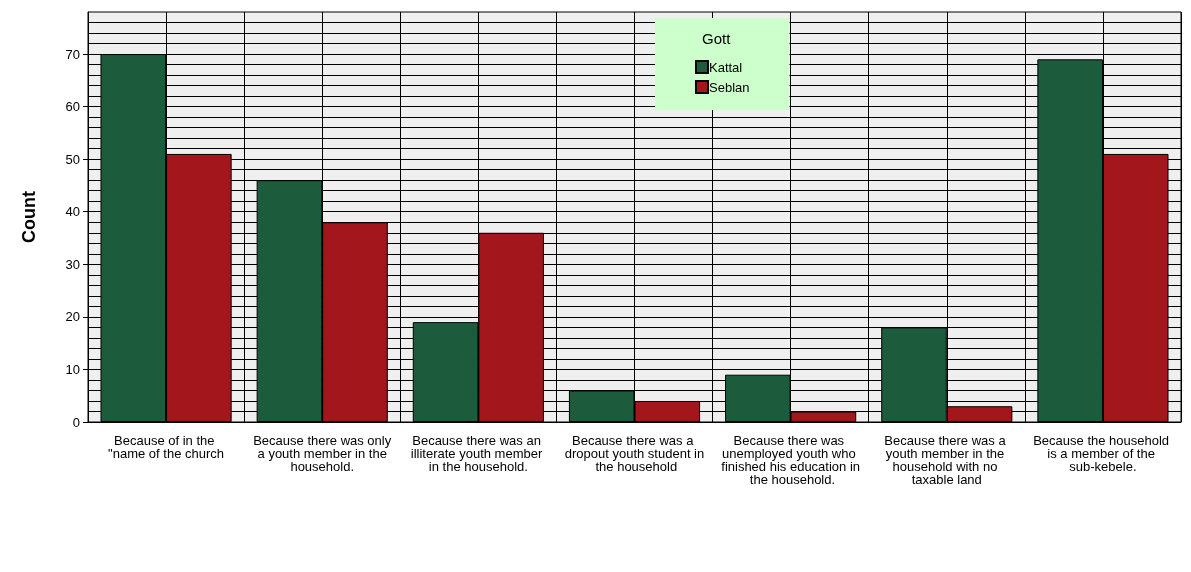 The width and height of the screenshot is (1191, 572). What do you see at coordinates (1103, 453) in the screenshot?
I see `x-tick-label: Because the household is a member of the sub-kebele.` at bounding box center [1103, 453].